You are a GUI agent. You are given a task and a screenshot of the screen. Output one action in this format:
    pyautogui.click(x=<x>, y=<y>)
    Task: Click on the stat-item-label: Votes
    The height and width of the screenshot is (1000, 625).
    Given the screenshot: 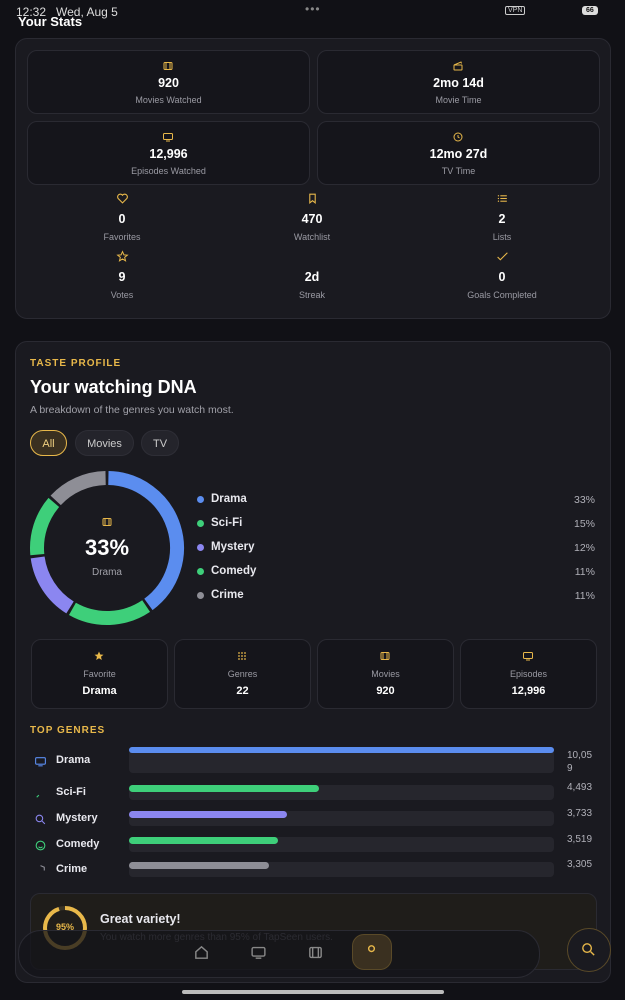 What is the action you would take?
    pyautogui.click(x=122, y=295)
    